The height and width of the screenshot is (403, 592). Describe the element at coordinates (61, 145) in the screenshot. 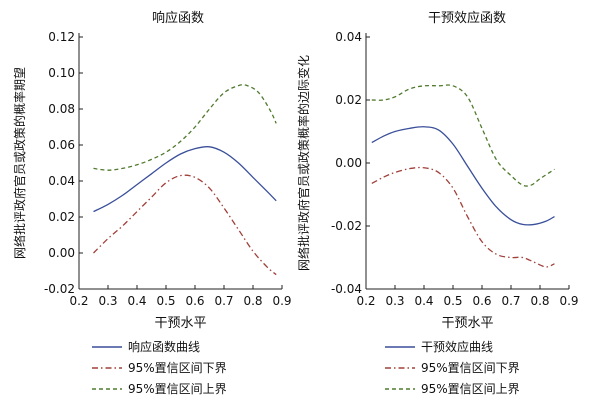

I see `y-tick-label: 0.06` at that location.